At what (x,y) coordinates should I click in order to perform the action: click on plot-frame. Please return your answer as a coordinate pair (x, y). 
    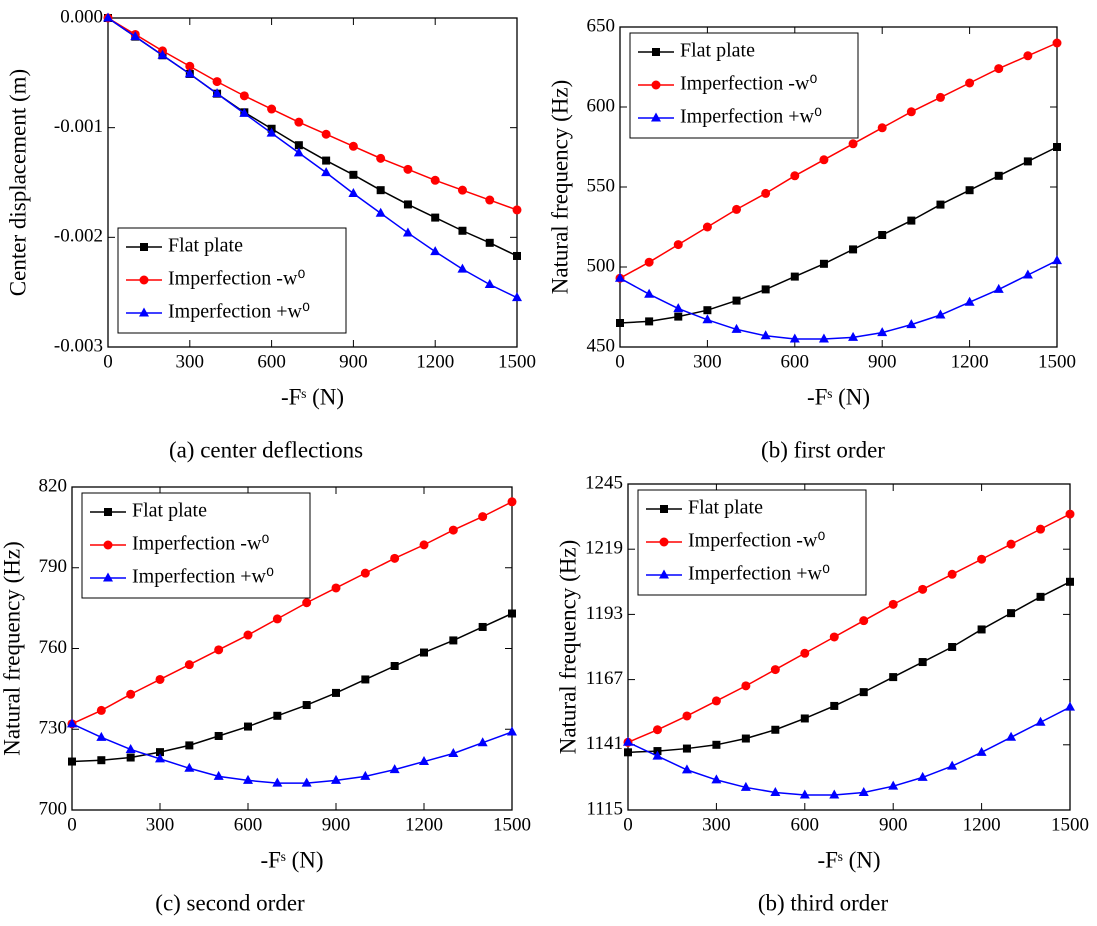
    Looking at the image, I should click on (849, 647).